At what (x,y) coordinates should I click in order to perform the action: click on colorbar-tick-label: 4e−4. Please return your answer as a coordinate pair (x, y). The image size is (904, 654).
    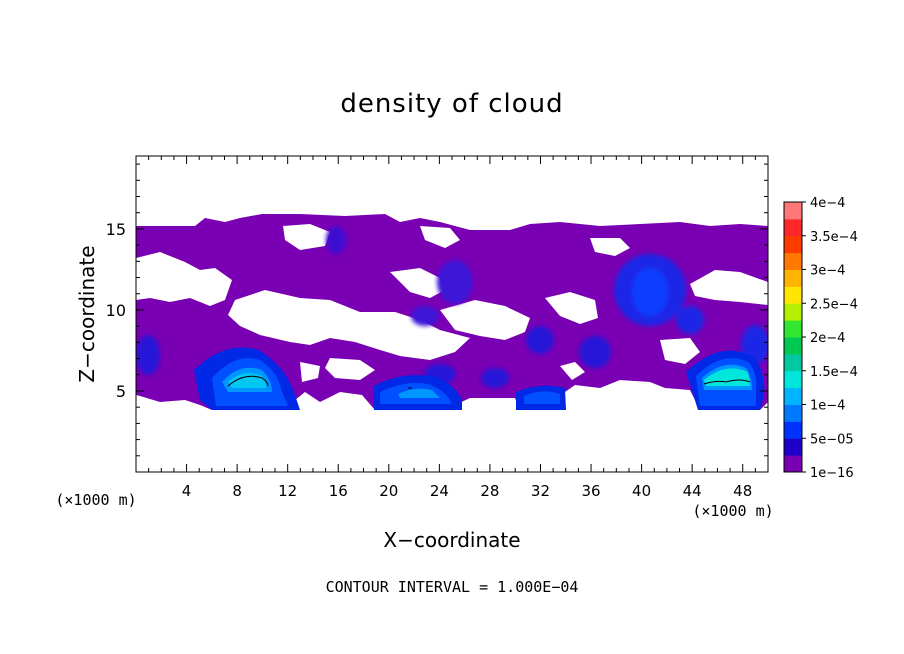
    Looking at the image, I should click on (827, 203).